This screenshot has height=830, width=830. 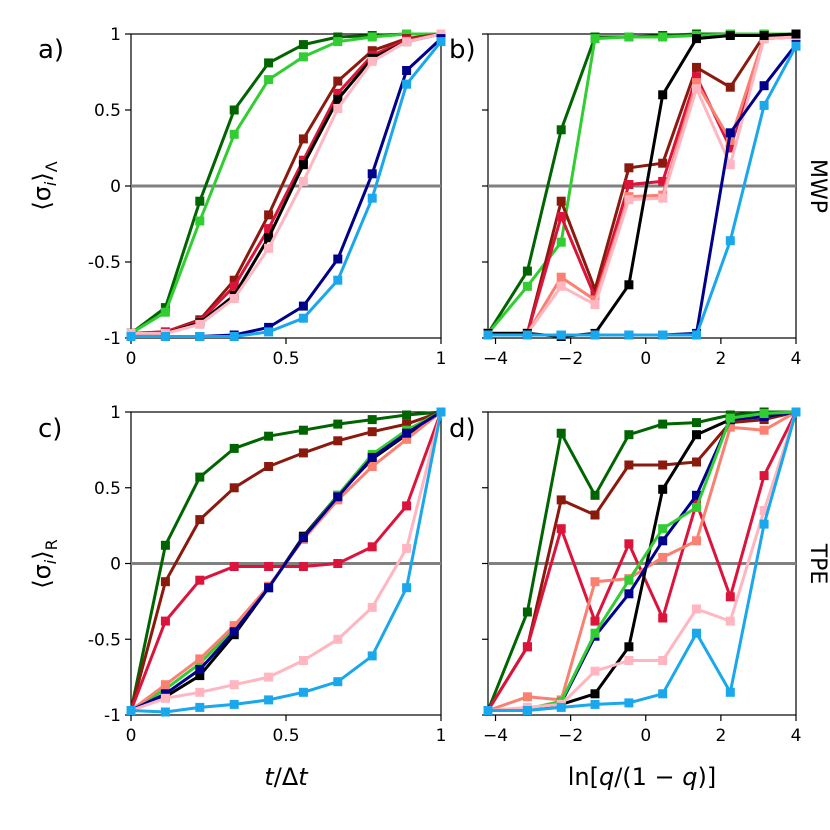 What do you see at coordinates (462, 50) in the screenshot?
I see `panel-b-label: b)` at bounding box center [462, 50].